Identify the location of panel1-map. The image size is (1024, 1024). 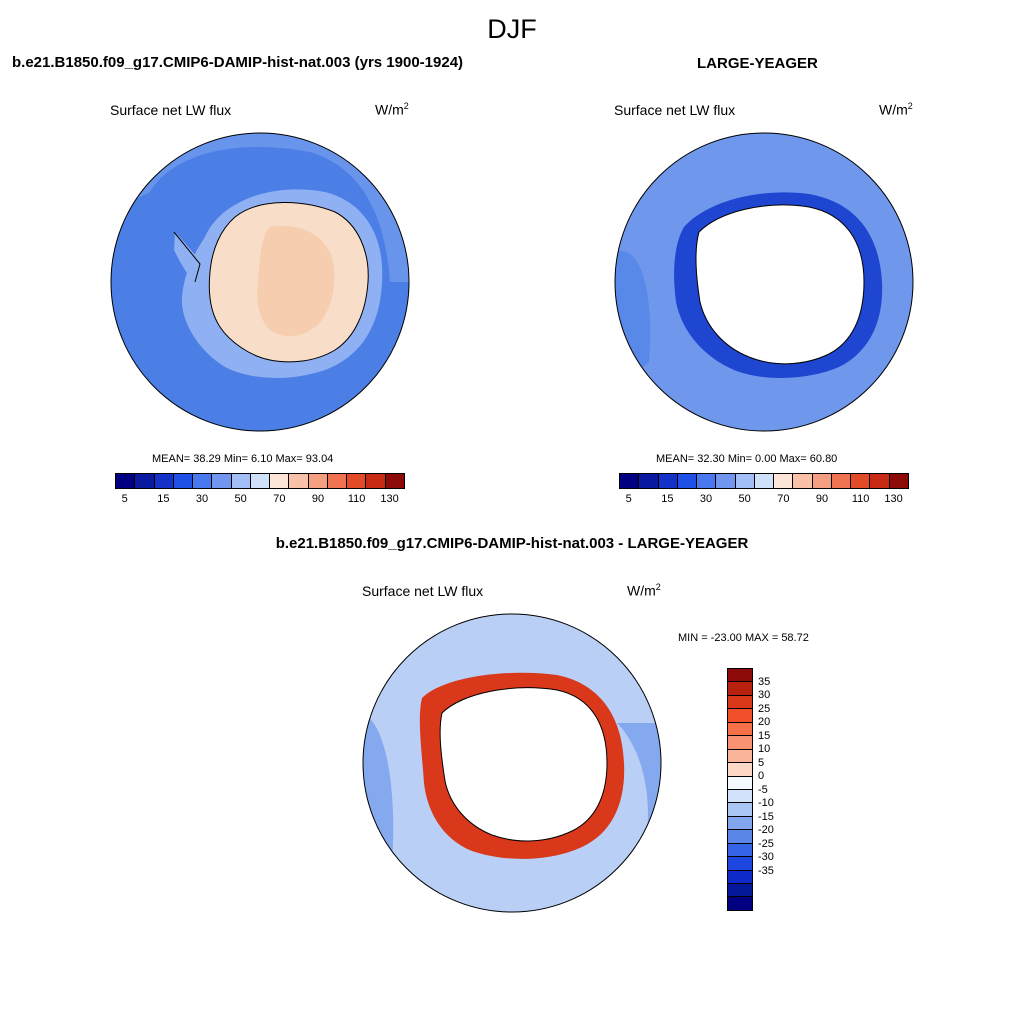
(260, 282).